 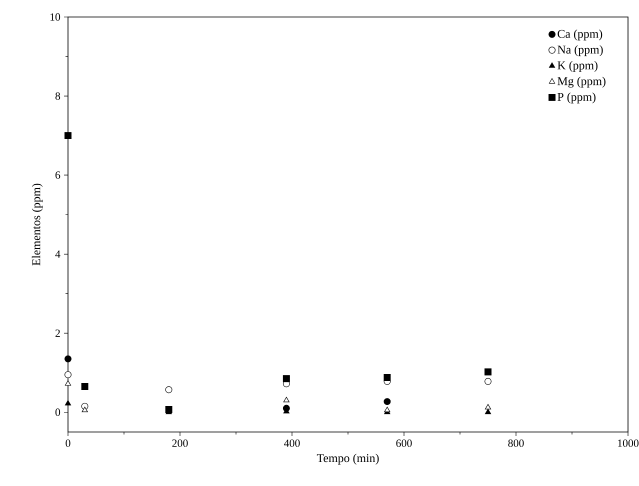 What do you see at coordinates (57, 96) in the screenshot?
I see `y-tick-label: 8` at bounding box center [57, 96].